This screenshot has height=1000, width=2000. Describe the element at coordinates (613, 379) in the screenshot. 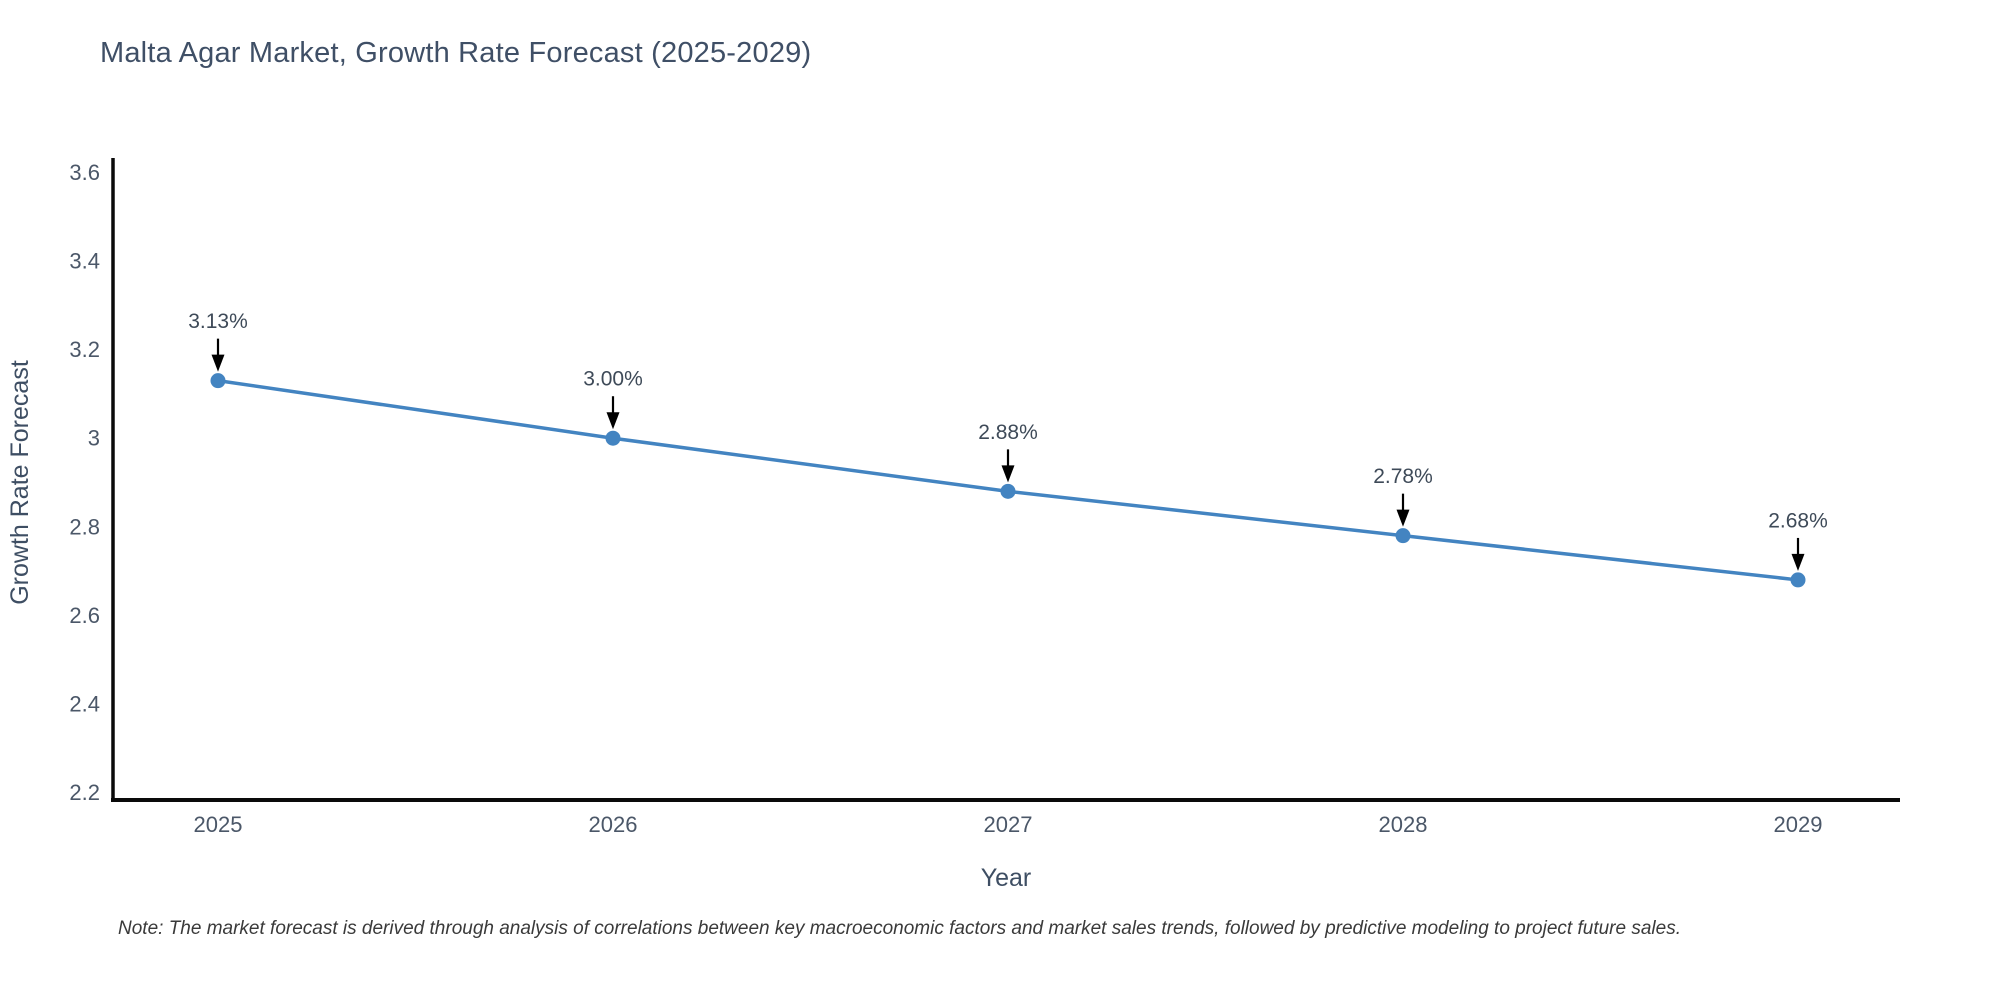

I see `point-value-label: 3.00%` at that location.